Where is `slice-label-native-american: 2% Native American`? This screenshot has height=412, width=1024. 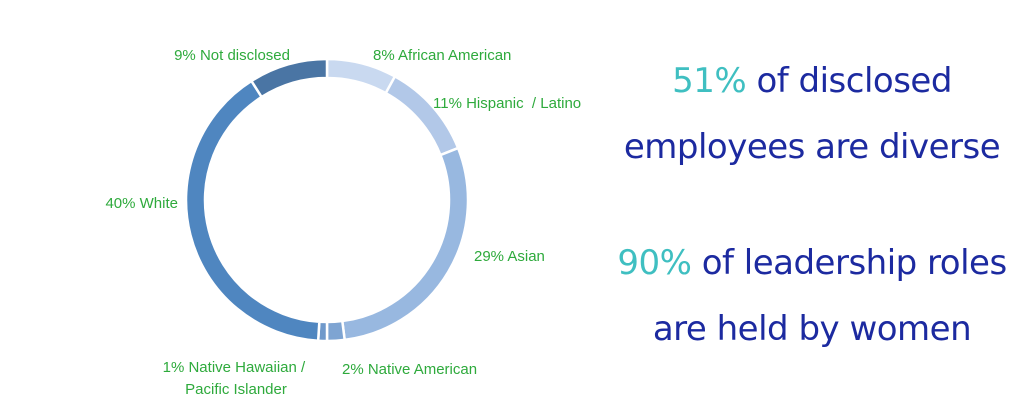 slice-label-native-american: 2% Native American is located at coordinates (409, 369).